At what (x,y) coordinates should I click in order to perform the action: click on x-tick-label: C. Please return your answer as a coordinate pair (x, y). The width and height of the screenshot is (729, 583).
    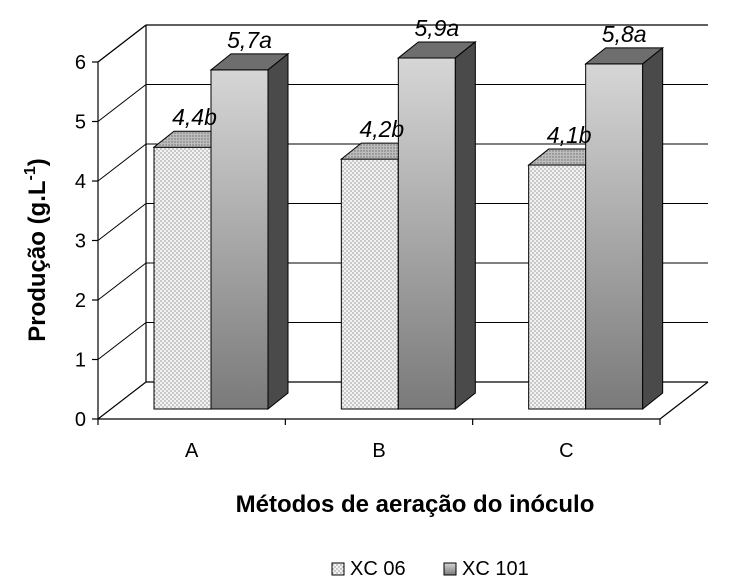
    Looking at the image, I should click on (566, 451).